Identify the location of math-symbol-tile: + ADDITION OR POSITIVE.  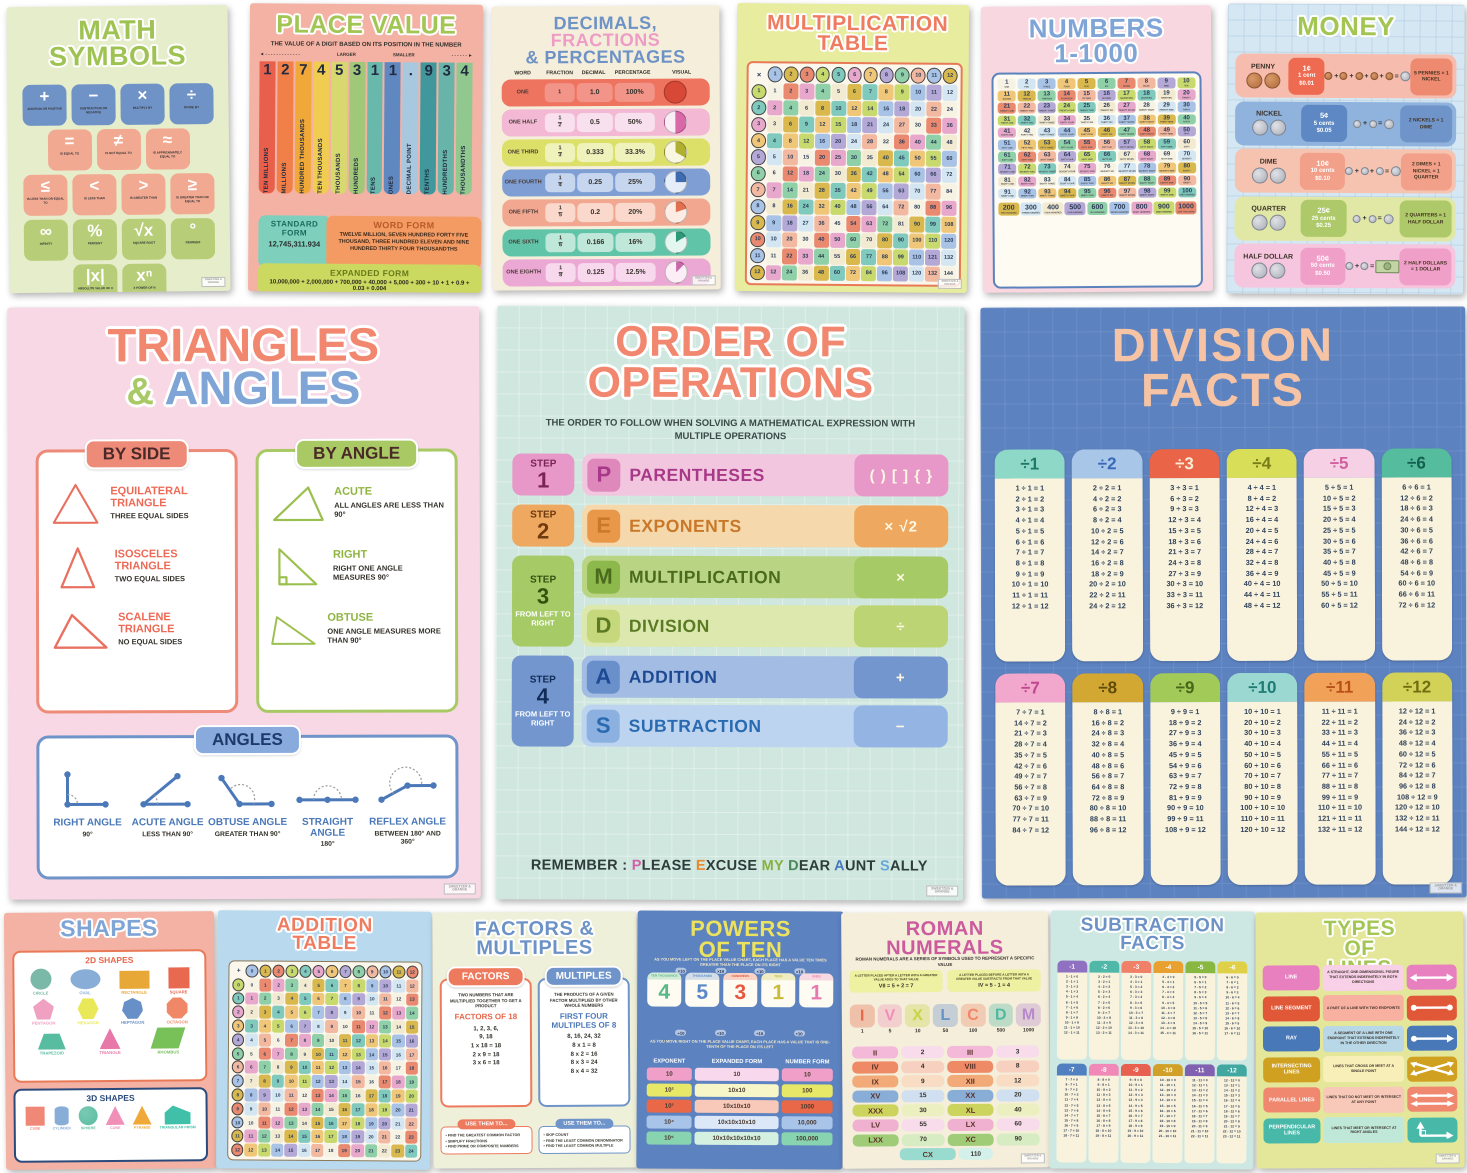
(44, 105).